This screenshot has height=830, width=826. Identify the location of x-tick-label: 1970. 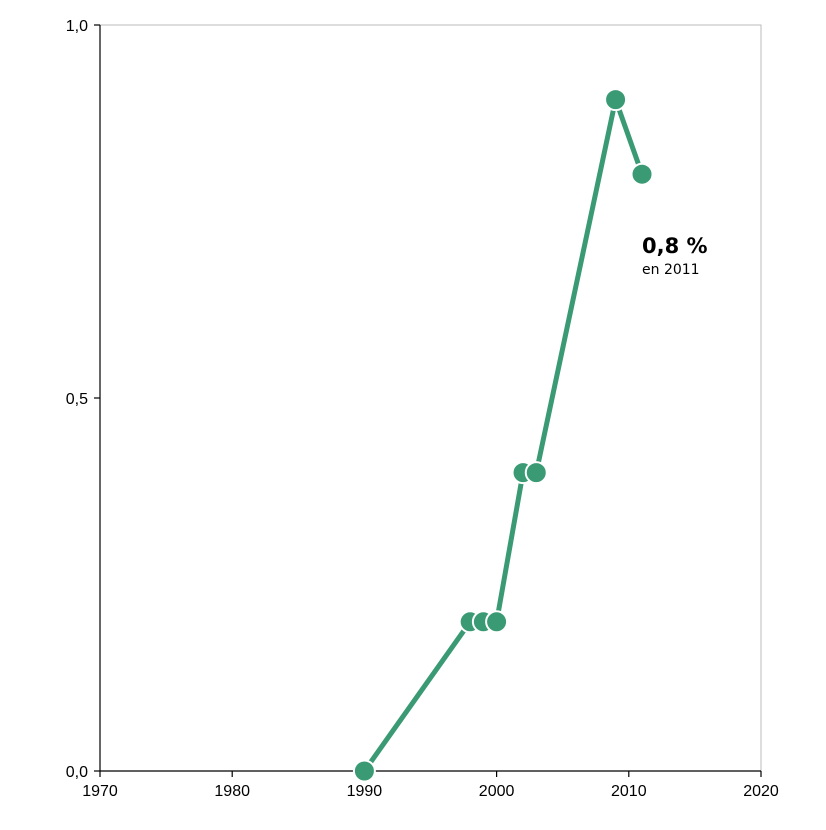
(100, 791).